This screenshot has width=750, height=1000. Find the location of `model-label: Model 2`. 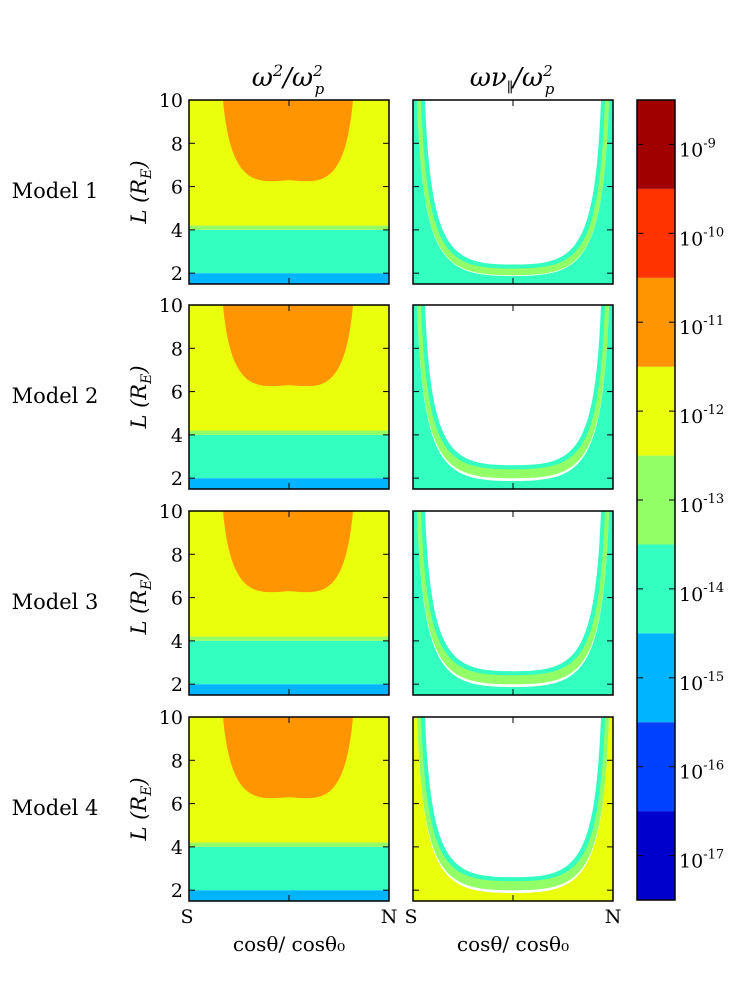

model-label: Model 2 is located at coordinates (55, 396).